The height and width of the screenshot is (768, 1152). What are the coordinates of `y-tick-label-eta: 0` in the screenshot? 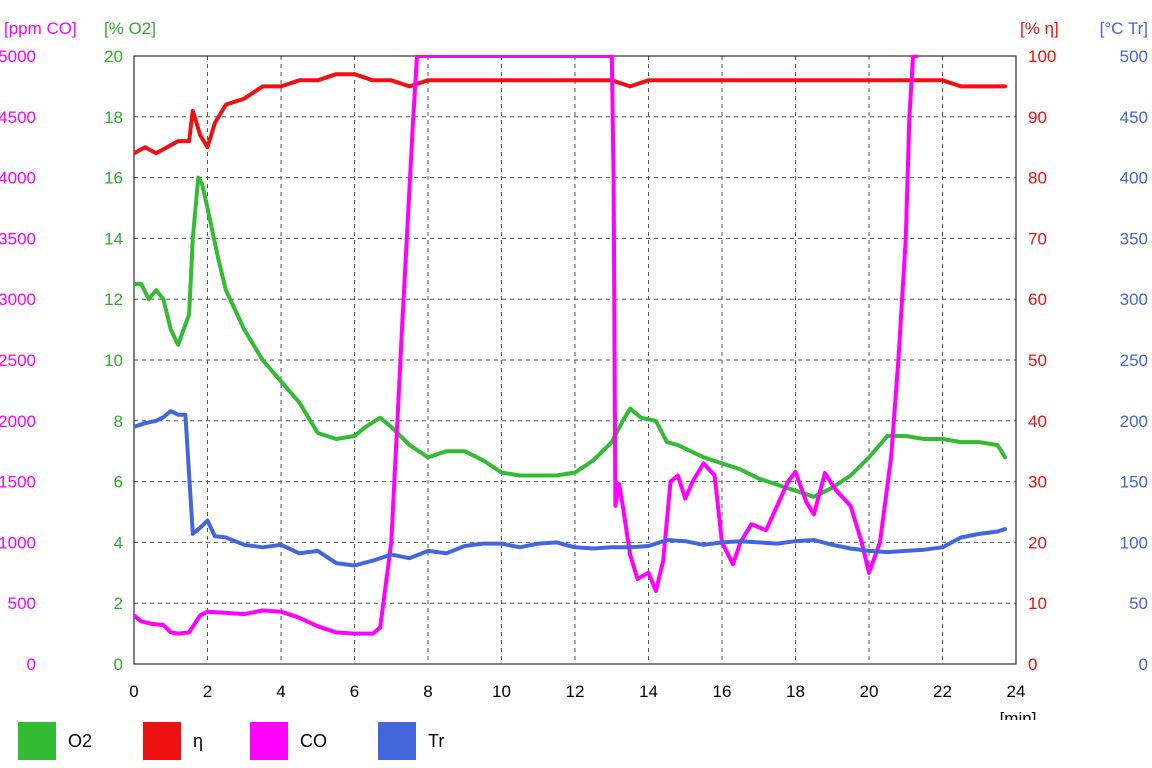 It's located at (1032, 664).